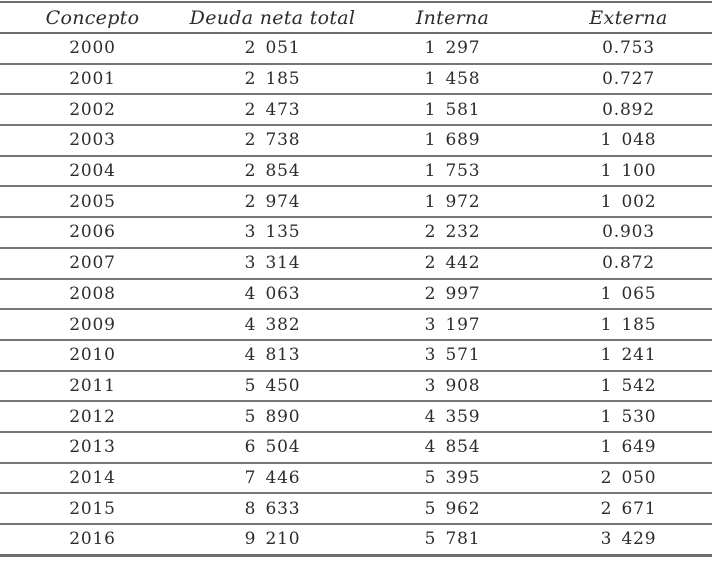 The width and height of the screenshot is (726, 565). Describe the element at coordinates (272, 509) in the screenshot. I see `cell-deuda-neta-total: 8 633` at that location.